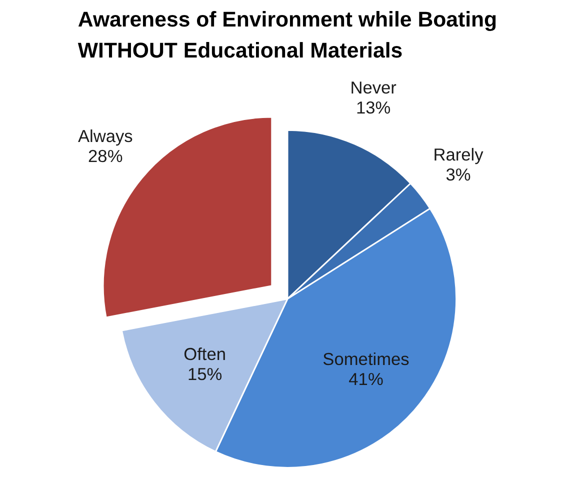 The height and width of the screenshot is (487, 574). I want to click on data-label: 28%, so click(105, 156).